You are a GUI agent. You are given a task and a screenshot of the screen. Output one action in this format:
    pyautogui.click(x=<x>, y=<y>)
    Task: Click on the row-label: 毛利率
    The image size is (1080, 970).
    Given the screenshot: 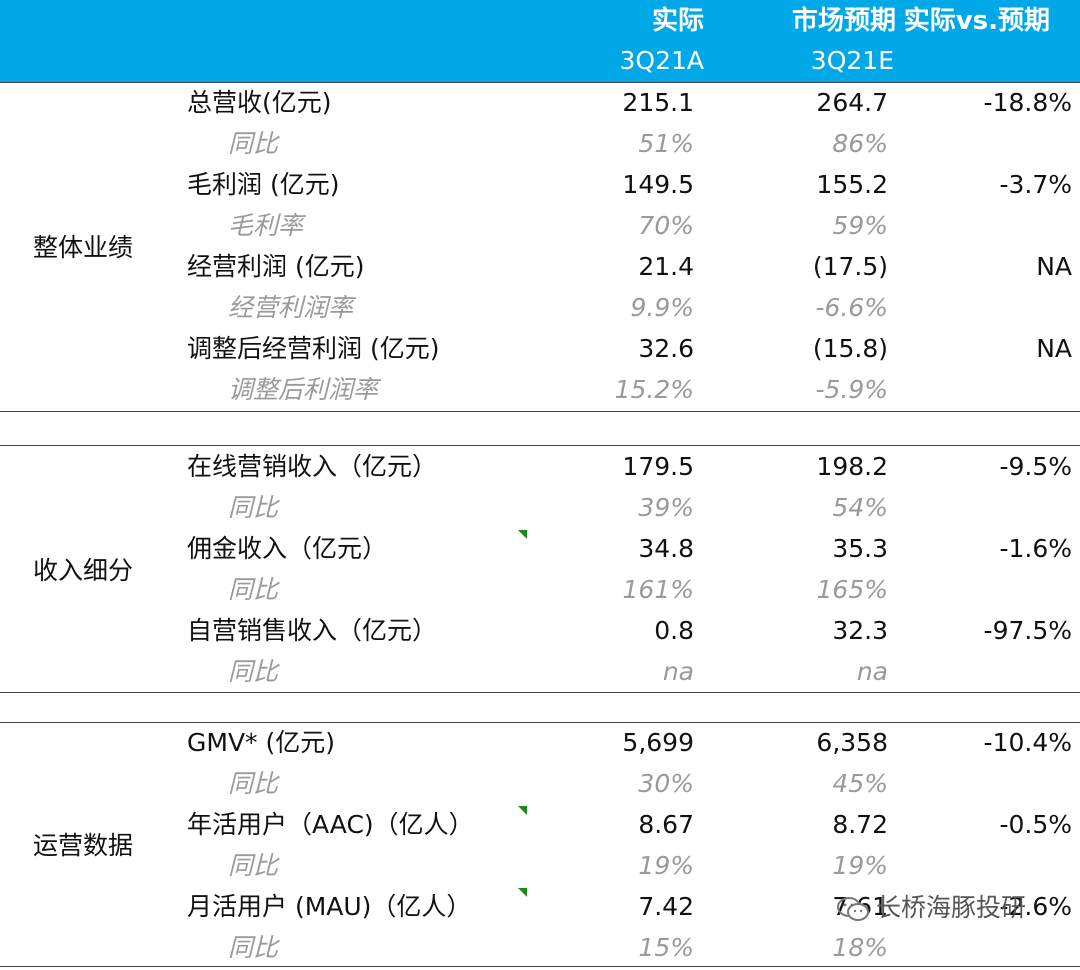 What is the action you would take?
    pyautogui.click(x=266, y=225)
    